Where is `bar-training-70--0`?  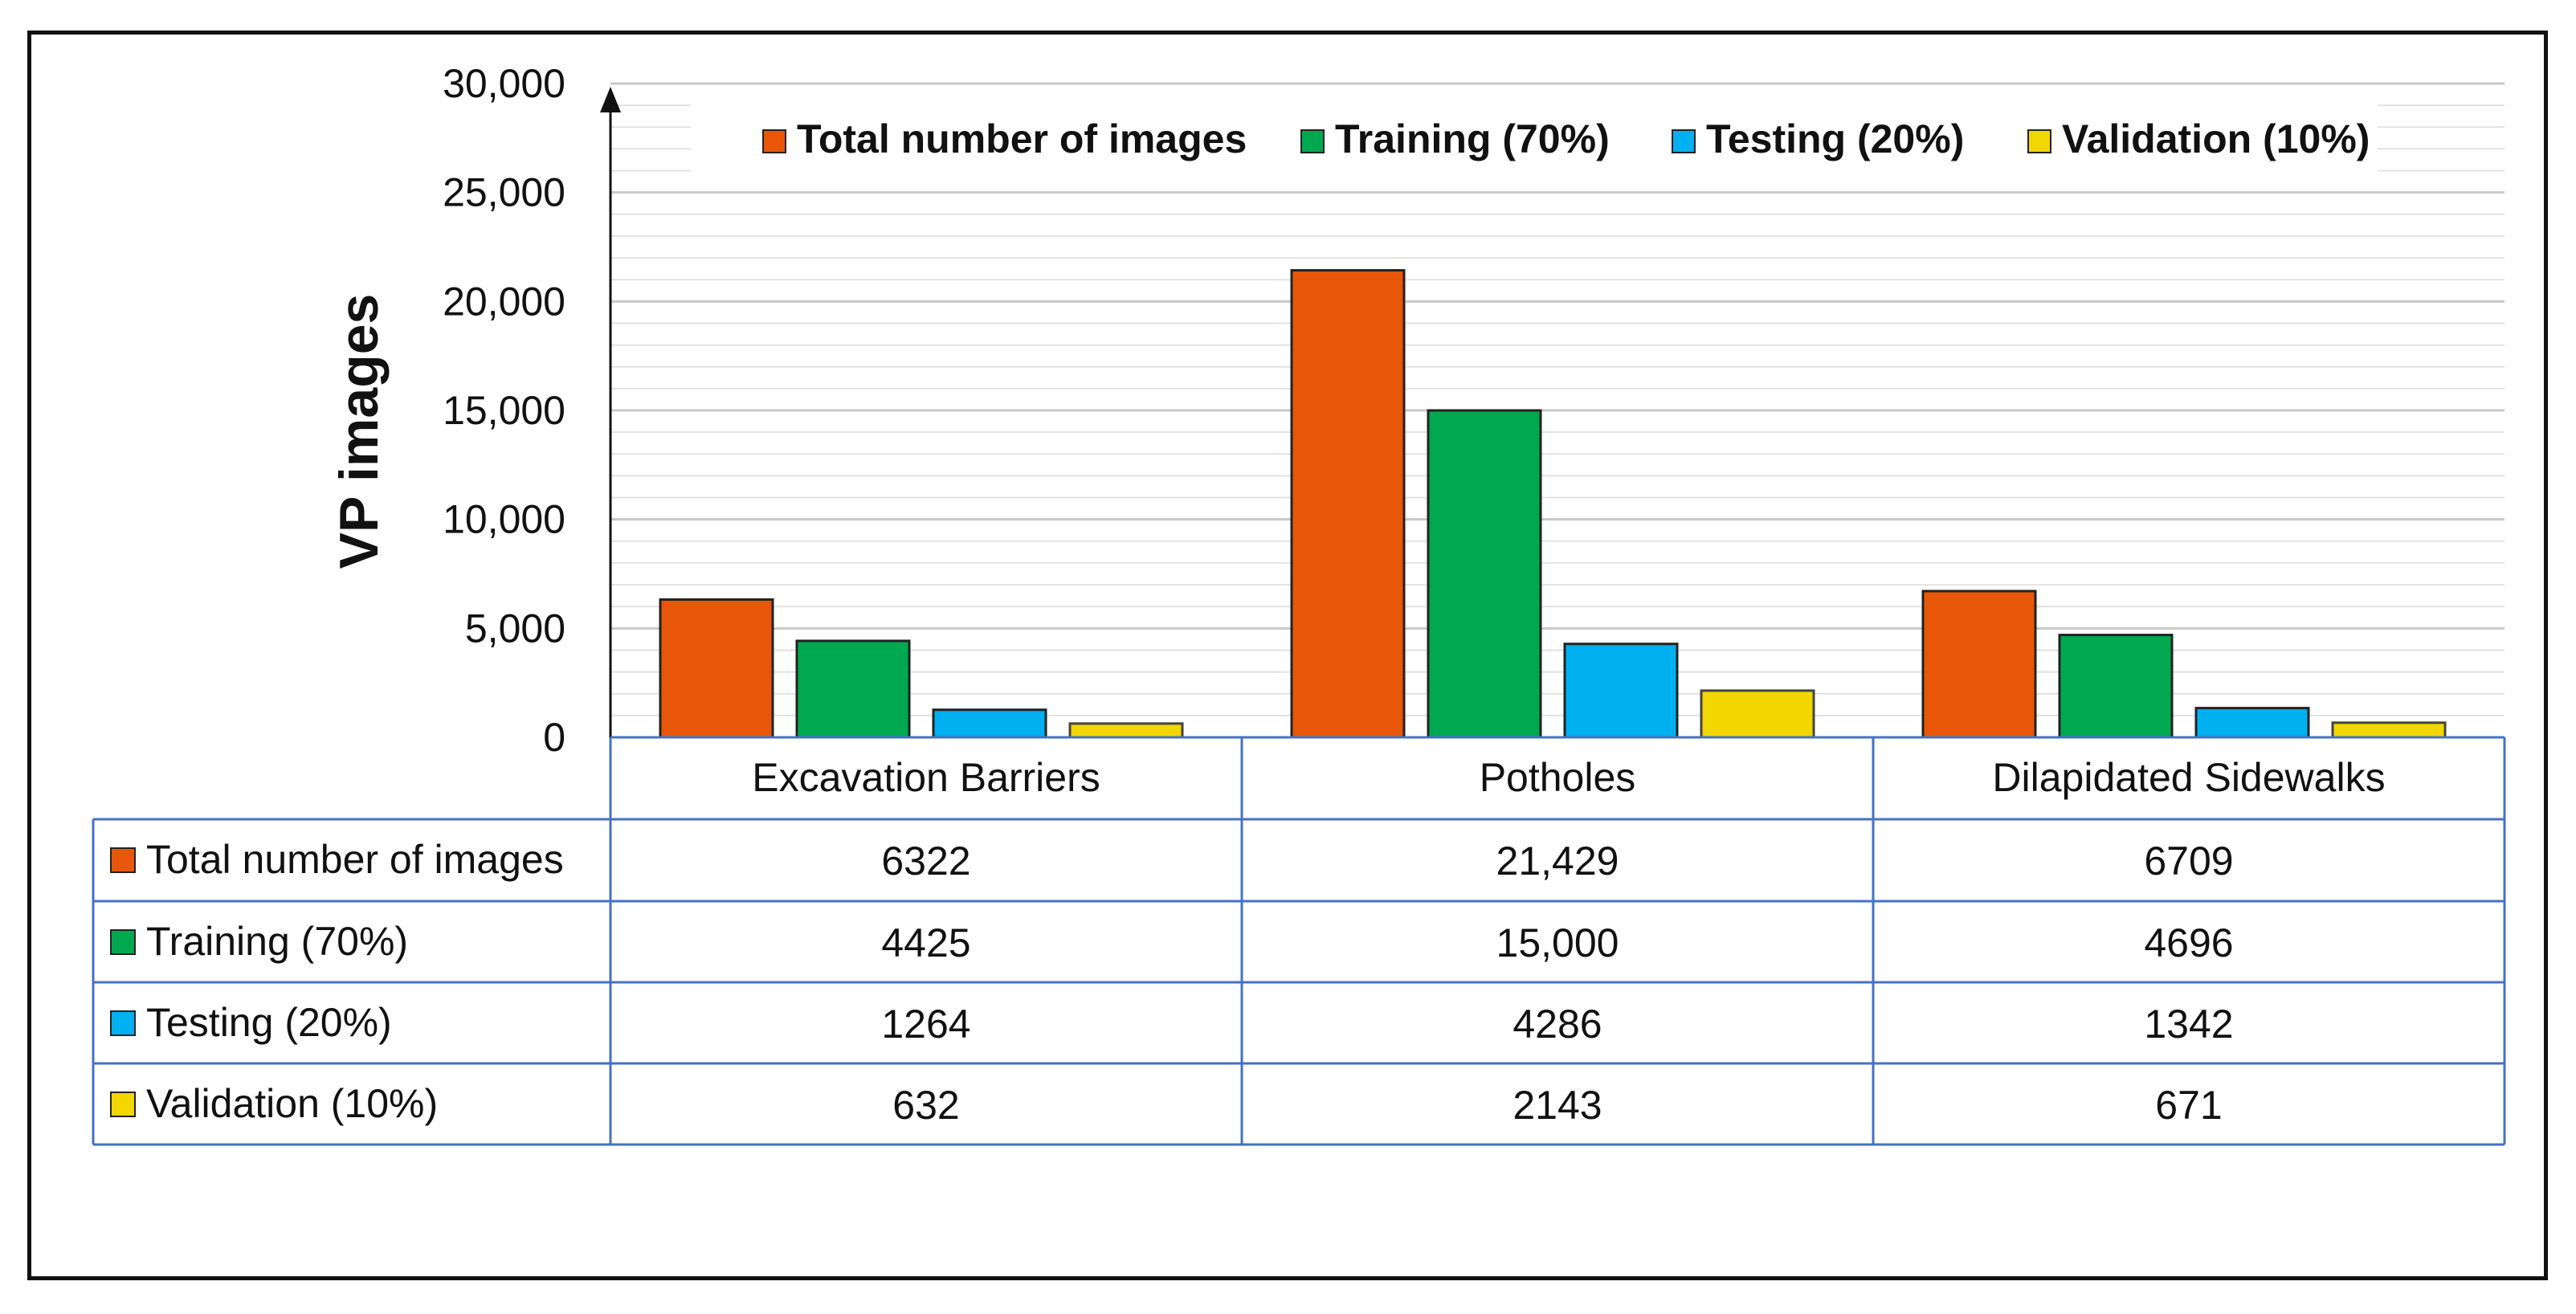
bar-training-70--0 is located at coordinates (853, 689).